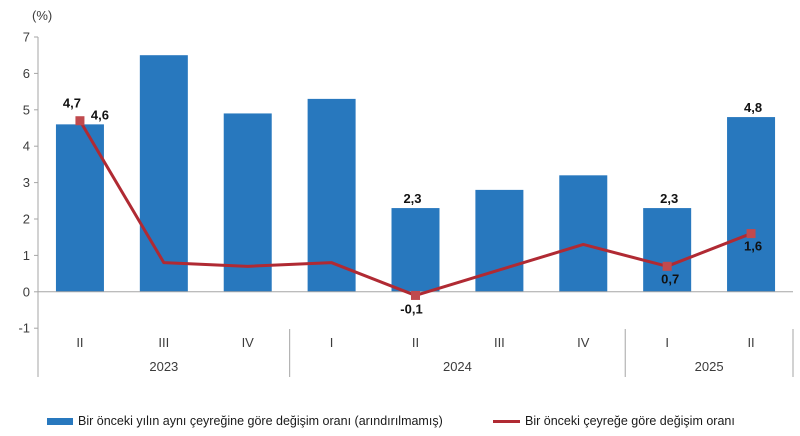  Describe the element at coordinates (26, 219) in the screenshot. I see `y-tick-label: 2` at that location.